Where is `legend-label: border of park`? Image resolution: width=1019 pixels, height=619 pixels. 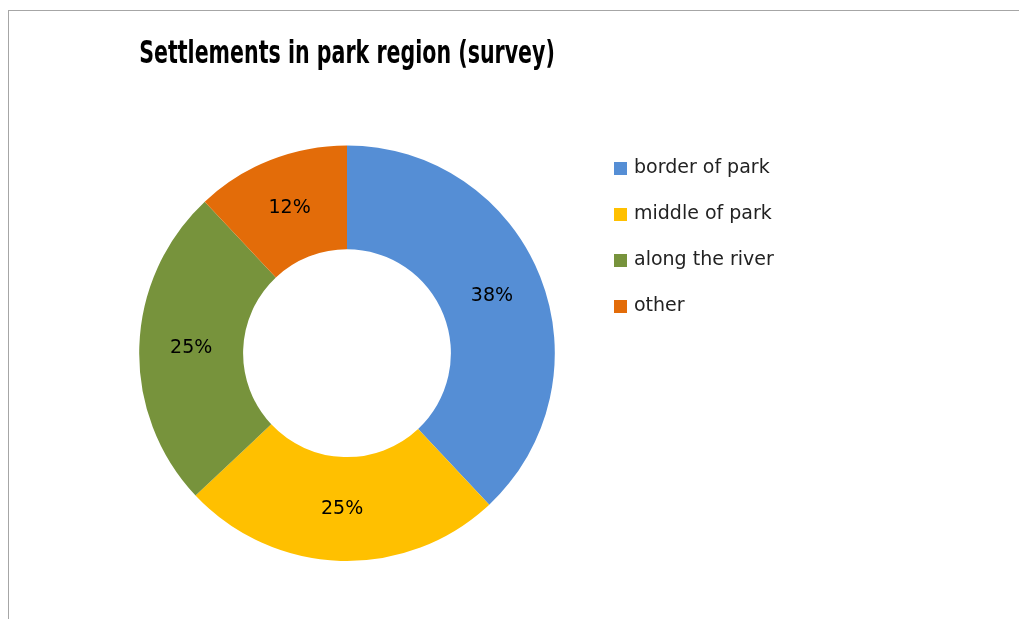
legend-label: border of park is located at coordinates (702, 165).